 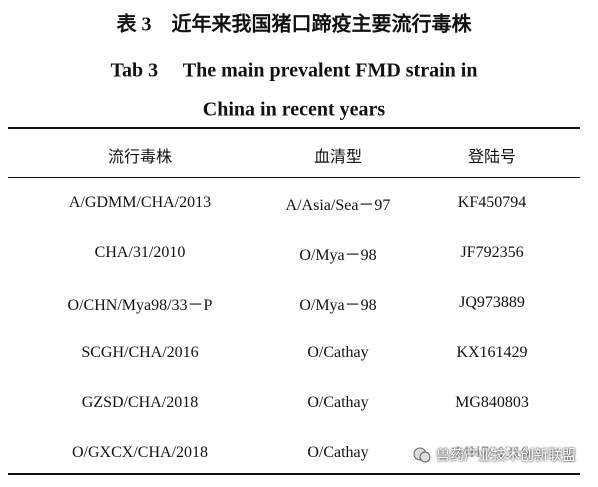 What do you see at coordinates (294, 128) in the screenshot?
I see `top-rule` at bounding box center [294, 128].